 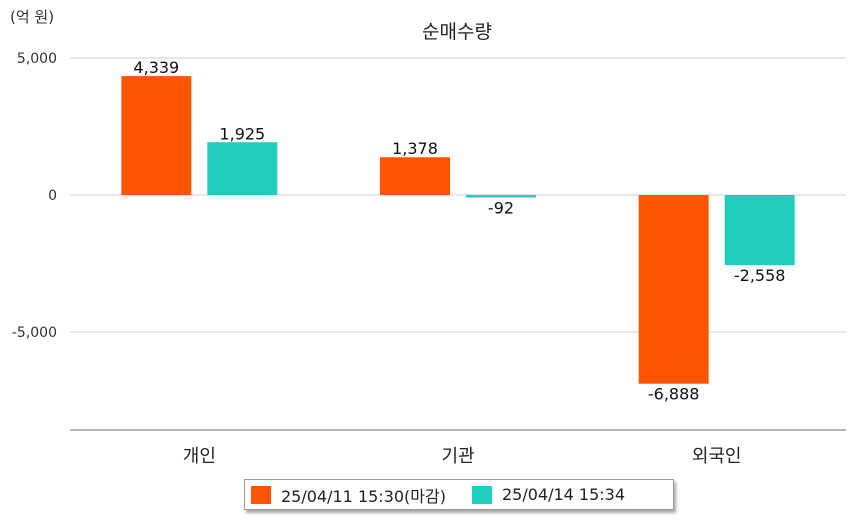 What do you see at coordinates (34, 333) in the screenshot?
I see `y-tick-label: -5,000` at bounding box center [34, 333].